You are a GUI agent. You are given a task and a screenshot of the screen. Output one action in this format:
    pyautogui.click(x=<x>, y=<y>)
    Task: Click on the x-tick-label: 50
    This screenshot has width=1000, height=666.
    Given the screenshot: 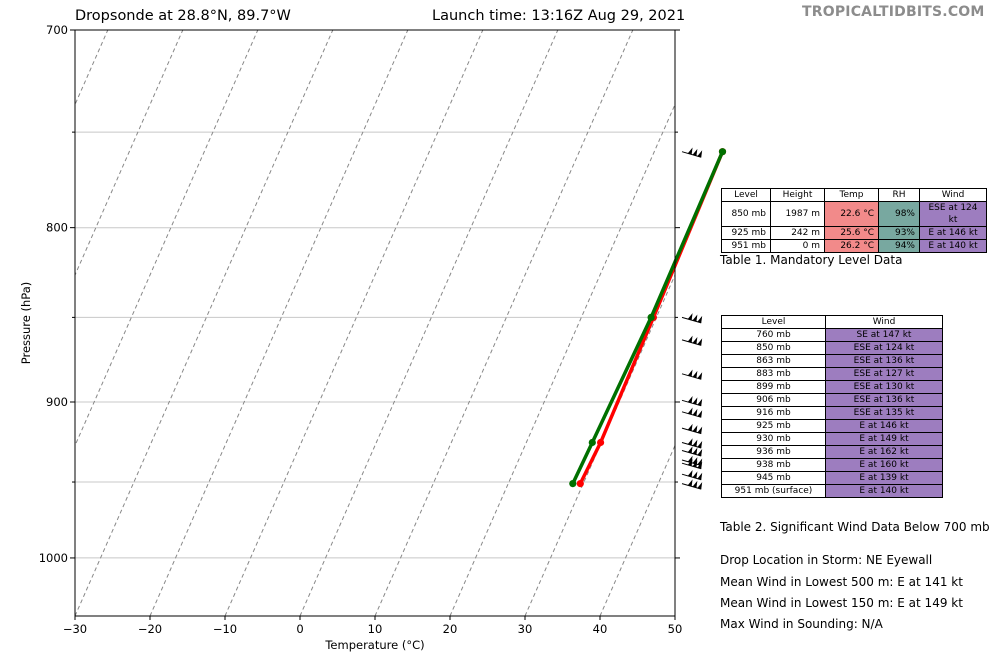 What is the action you would take?
    pyautogui.click(x=675, y=629)
    